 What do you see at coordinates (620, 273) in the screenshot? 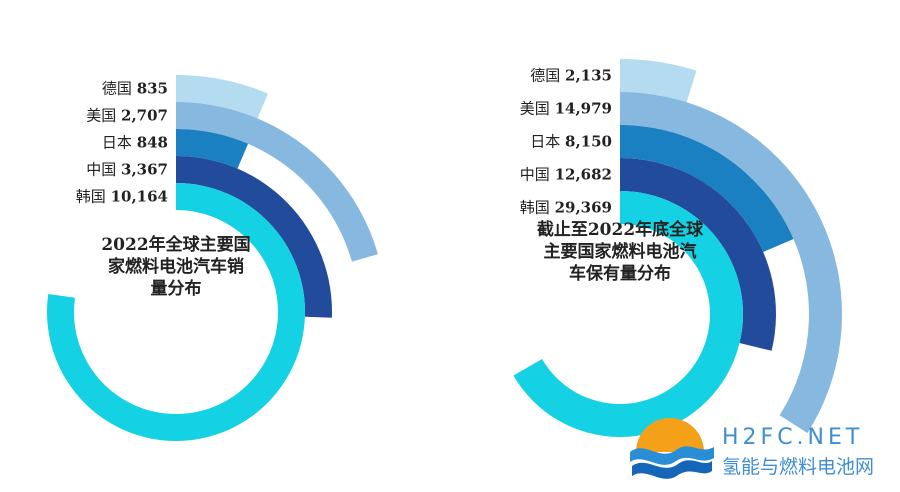
I see `center-title-line-3: 车保有量分布` at bounding box center [620, 273].